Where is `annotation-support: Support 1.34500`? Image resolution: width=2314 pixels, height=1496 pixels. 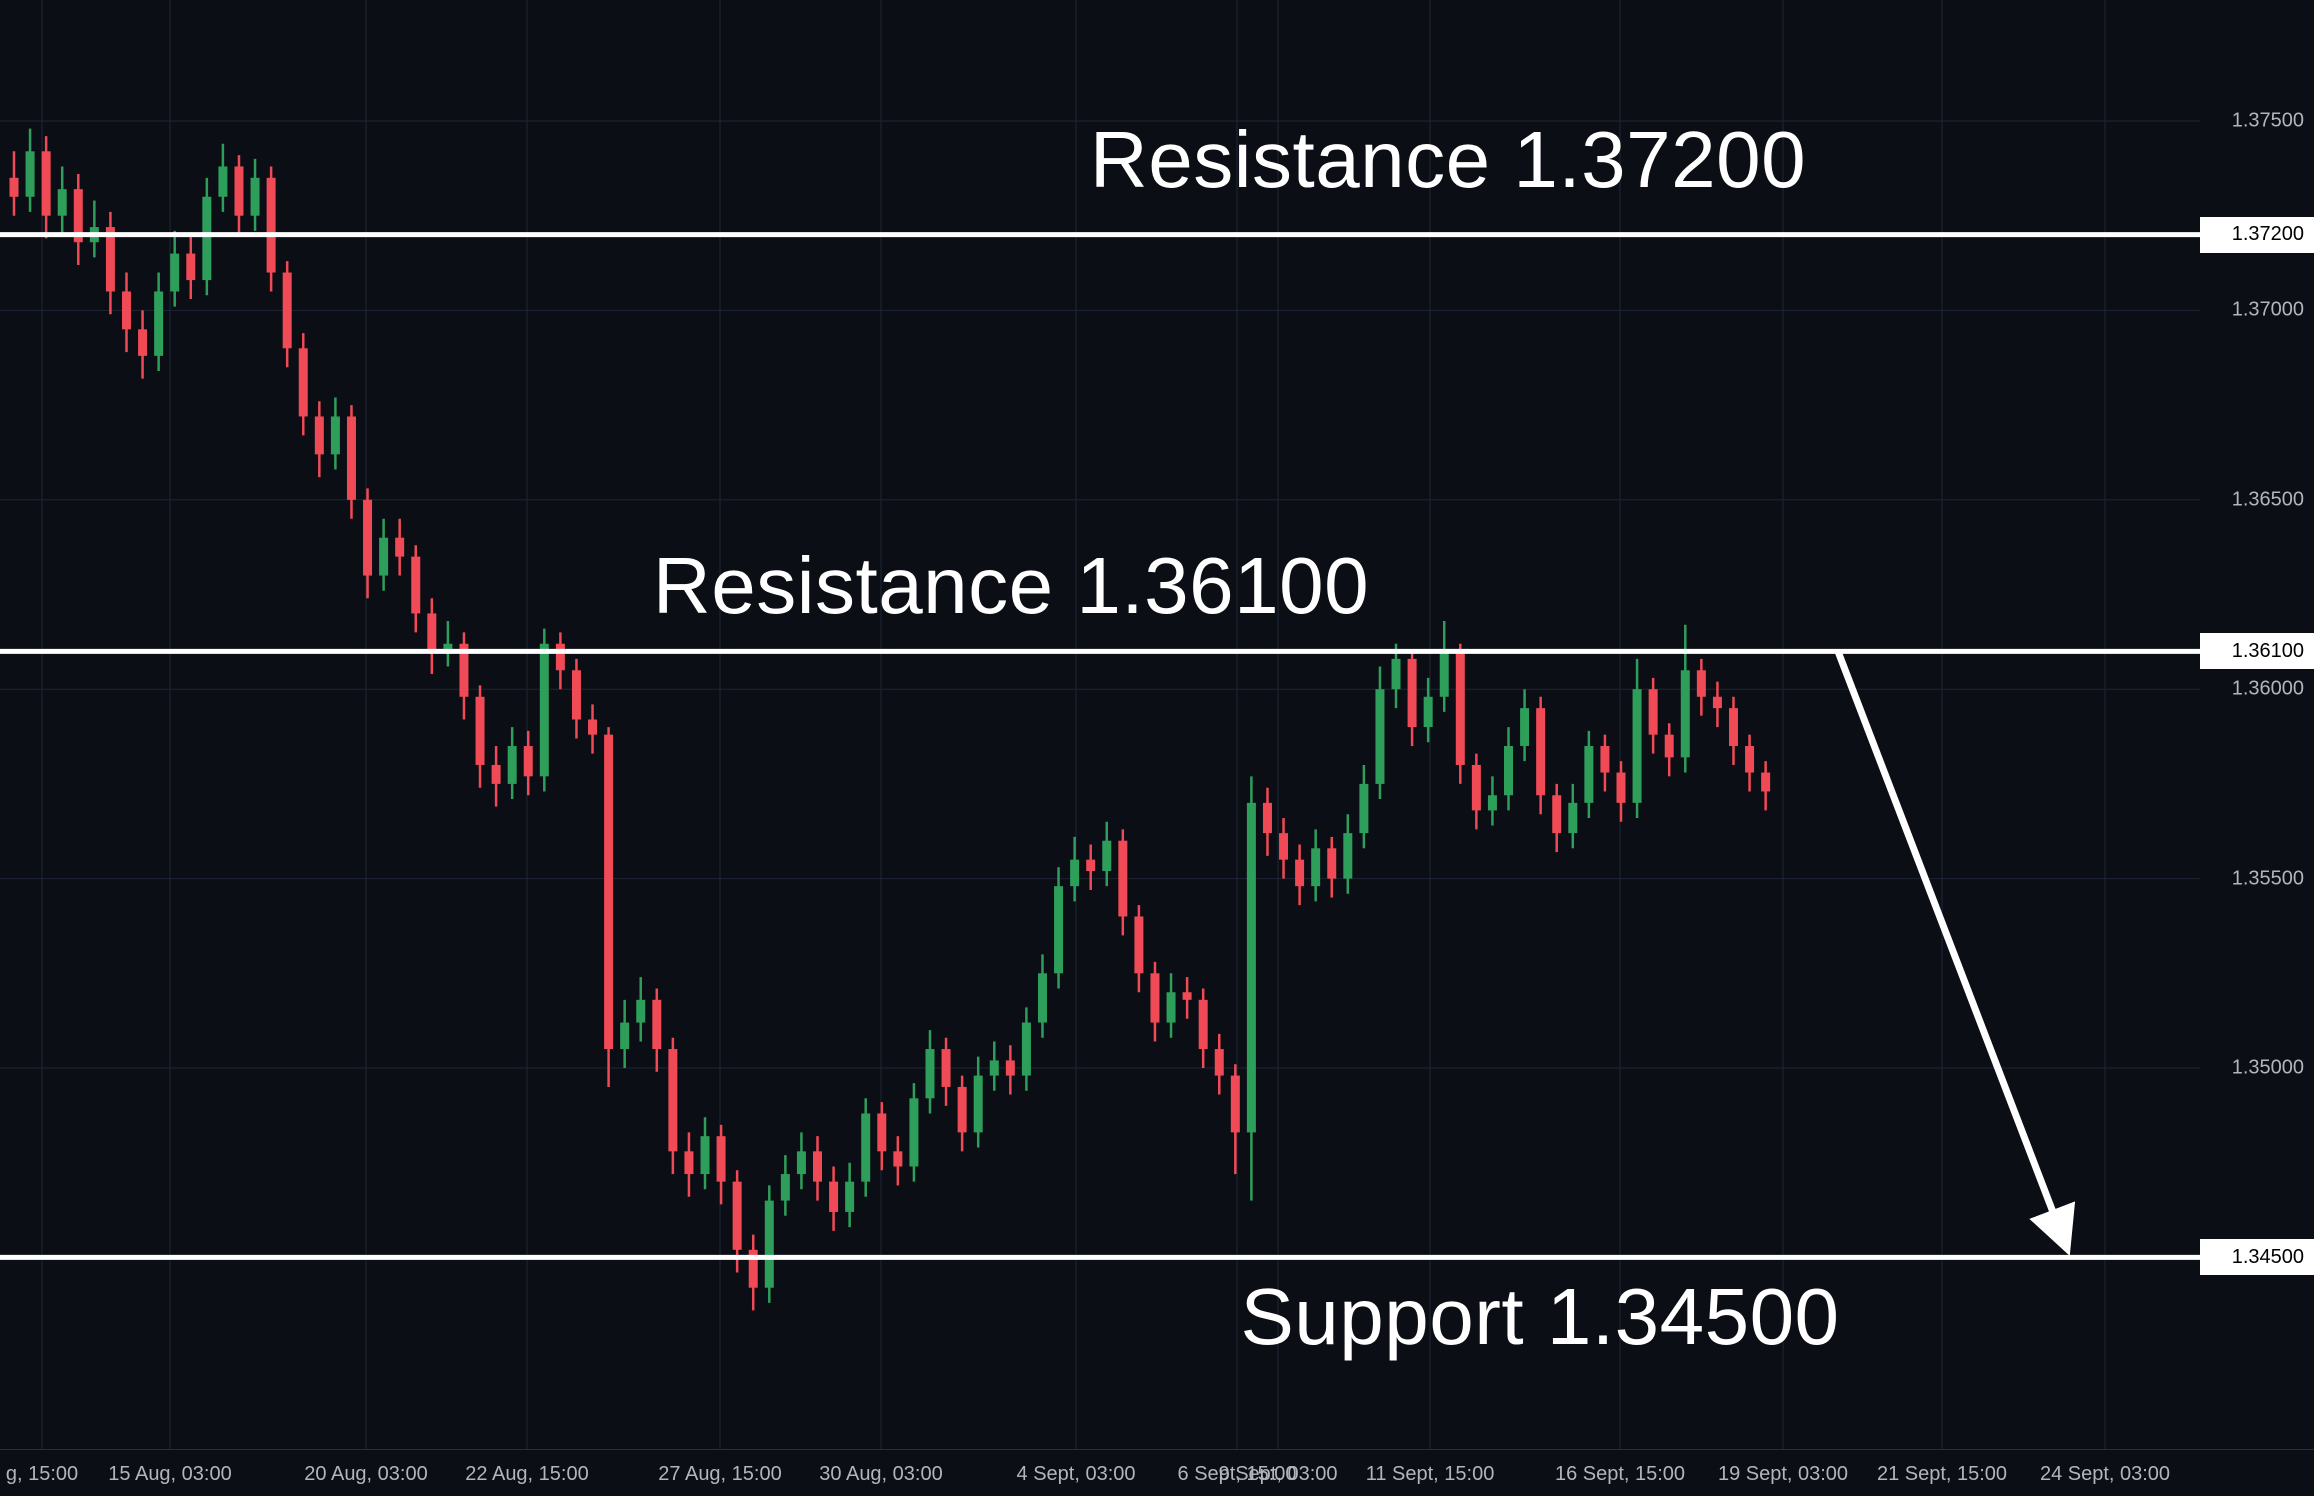
annotation-support: Support 1.34500 is located at coordinates (1540, 1316).